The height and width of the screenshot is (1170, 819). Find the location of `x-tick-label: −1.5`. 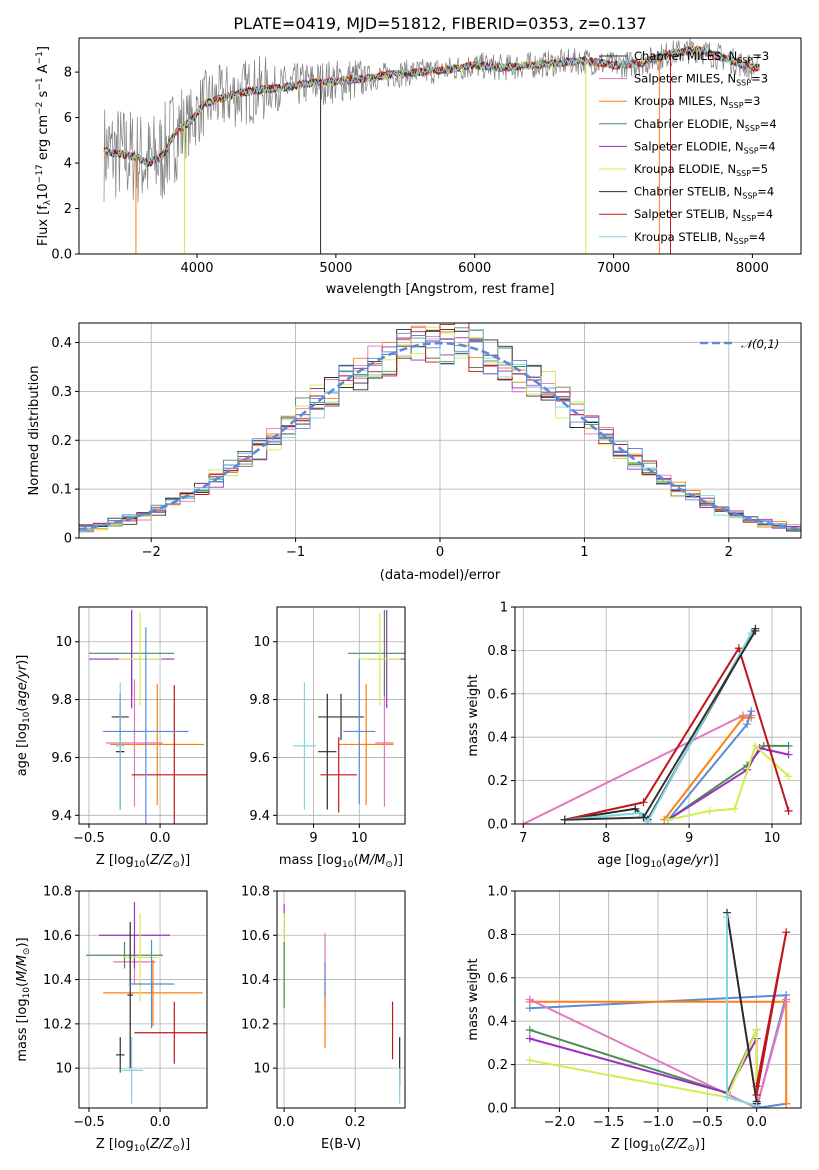

x-tick-label: −1.5 is located at coordinates (609, 1122).